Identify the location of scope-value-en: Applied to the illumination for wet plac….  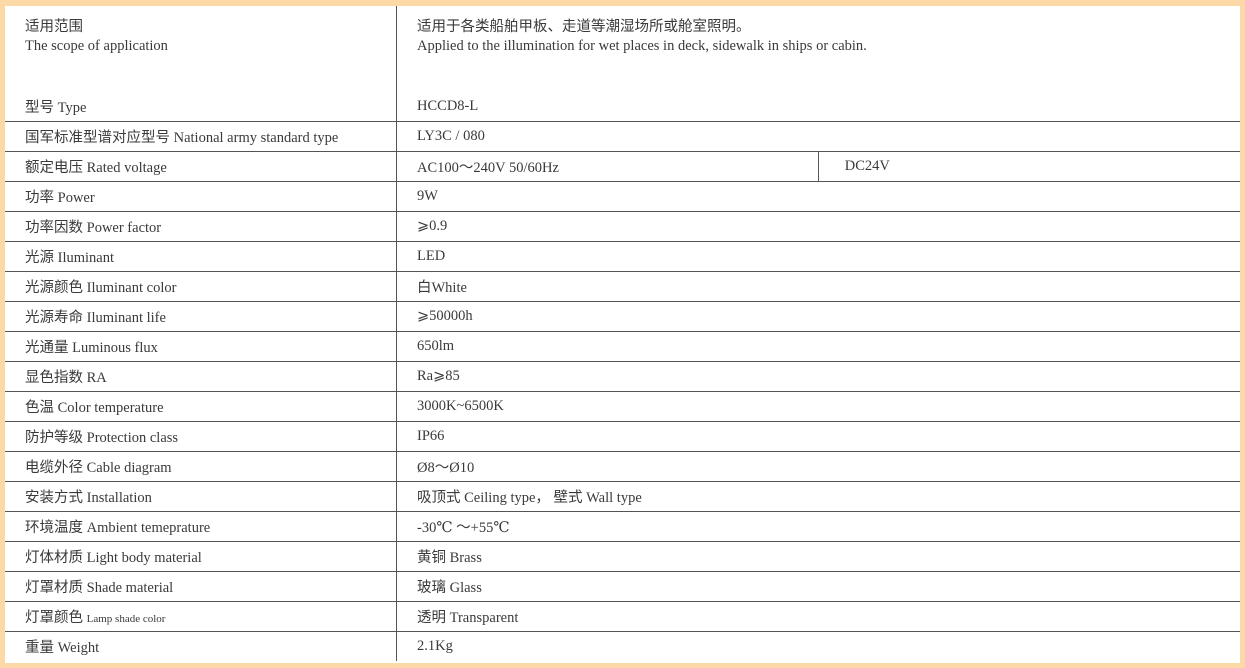
(642, 46).